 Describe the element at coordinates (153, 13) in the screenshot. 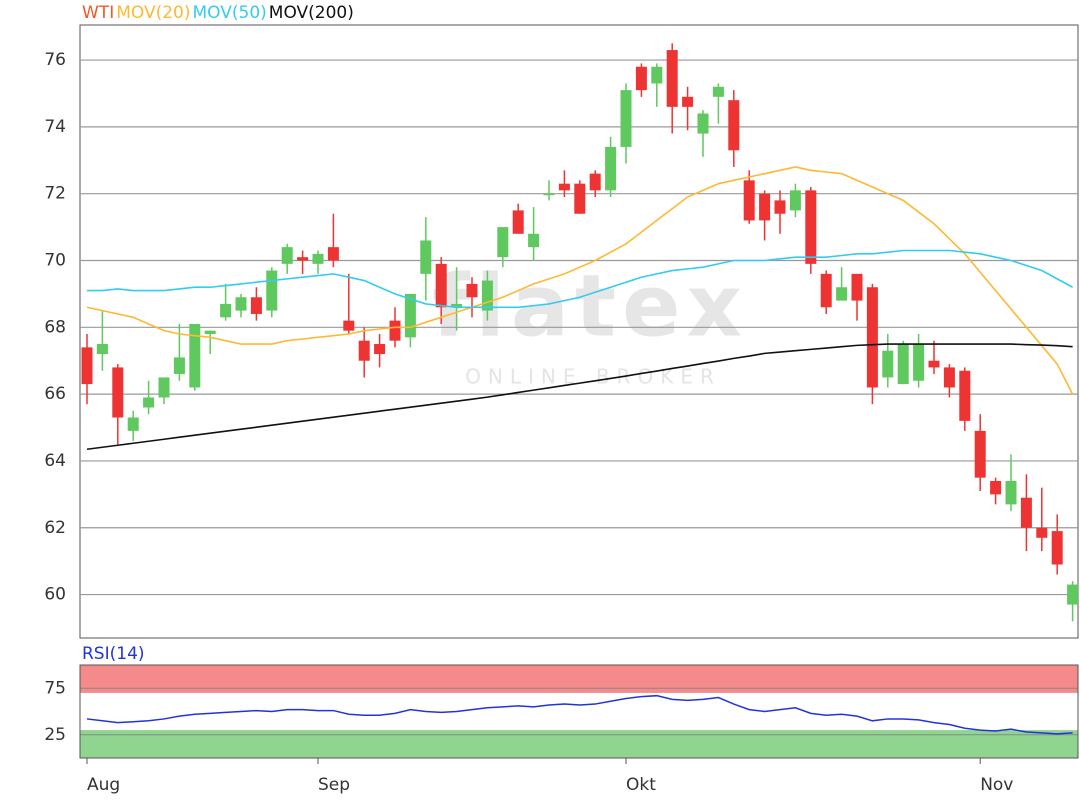

I see `legend-entry: MOV(20)` at that location.